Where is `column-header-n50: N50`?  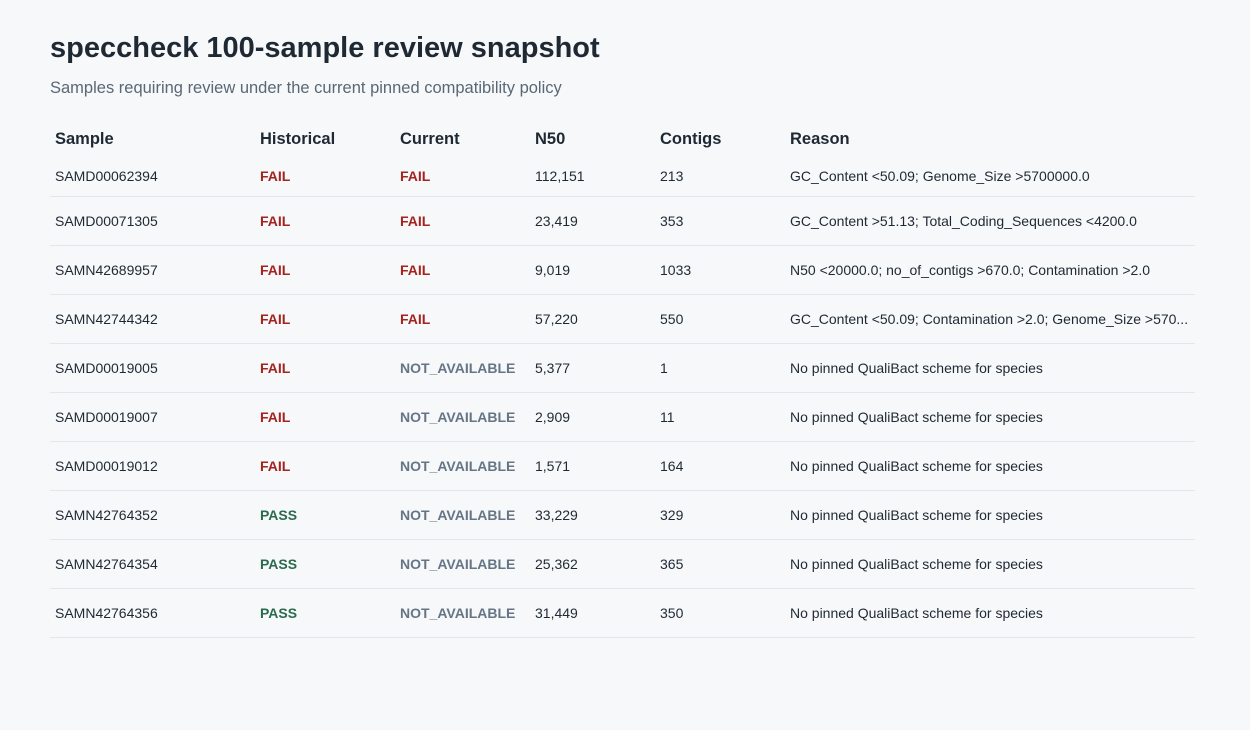
column-header-n50: N50 is located at coordinates (550, 139).